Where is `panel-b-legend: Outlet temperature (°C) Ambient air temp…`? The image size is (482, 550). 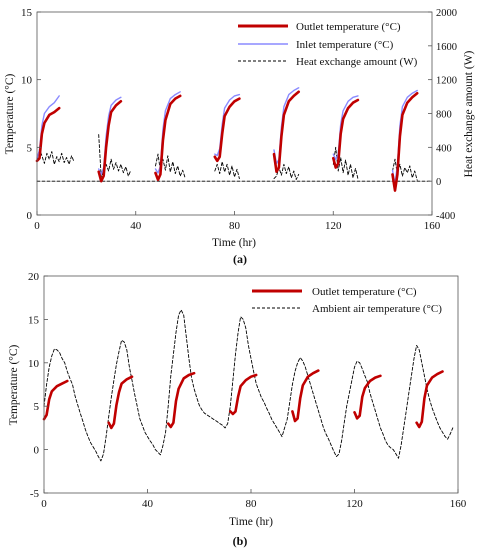
panel-b-legend: Outlet temperature (°C) Ambient air temp… is located at coordinates (347, 300).